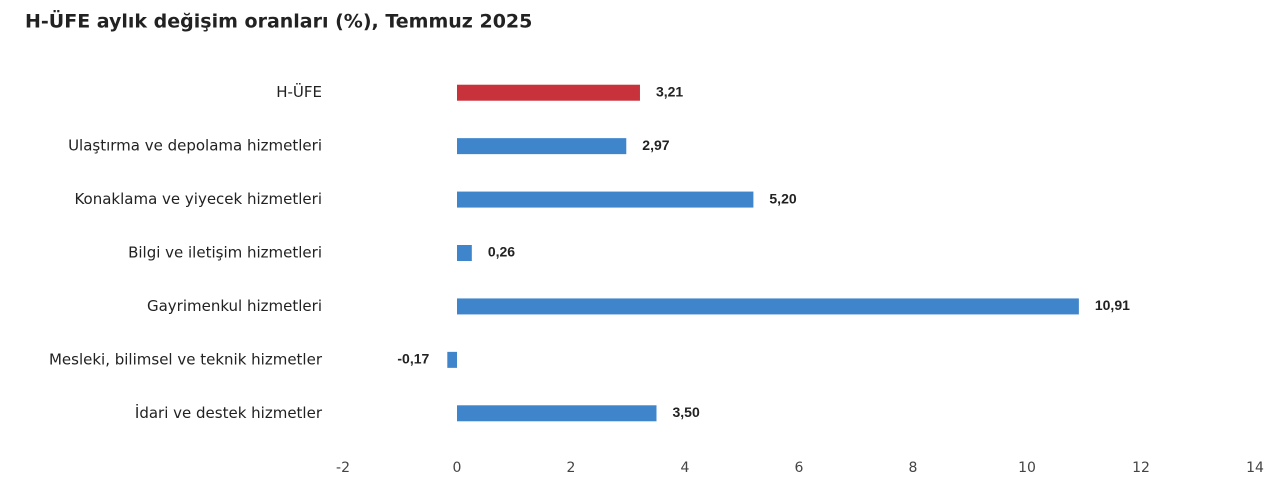  Describe the element at coordinates (1255, 468) in the screenshot. I see `x-tick-label: 14` at that location.